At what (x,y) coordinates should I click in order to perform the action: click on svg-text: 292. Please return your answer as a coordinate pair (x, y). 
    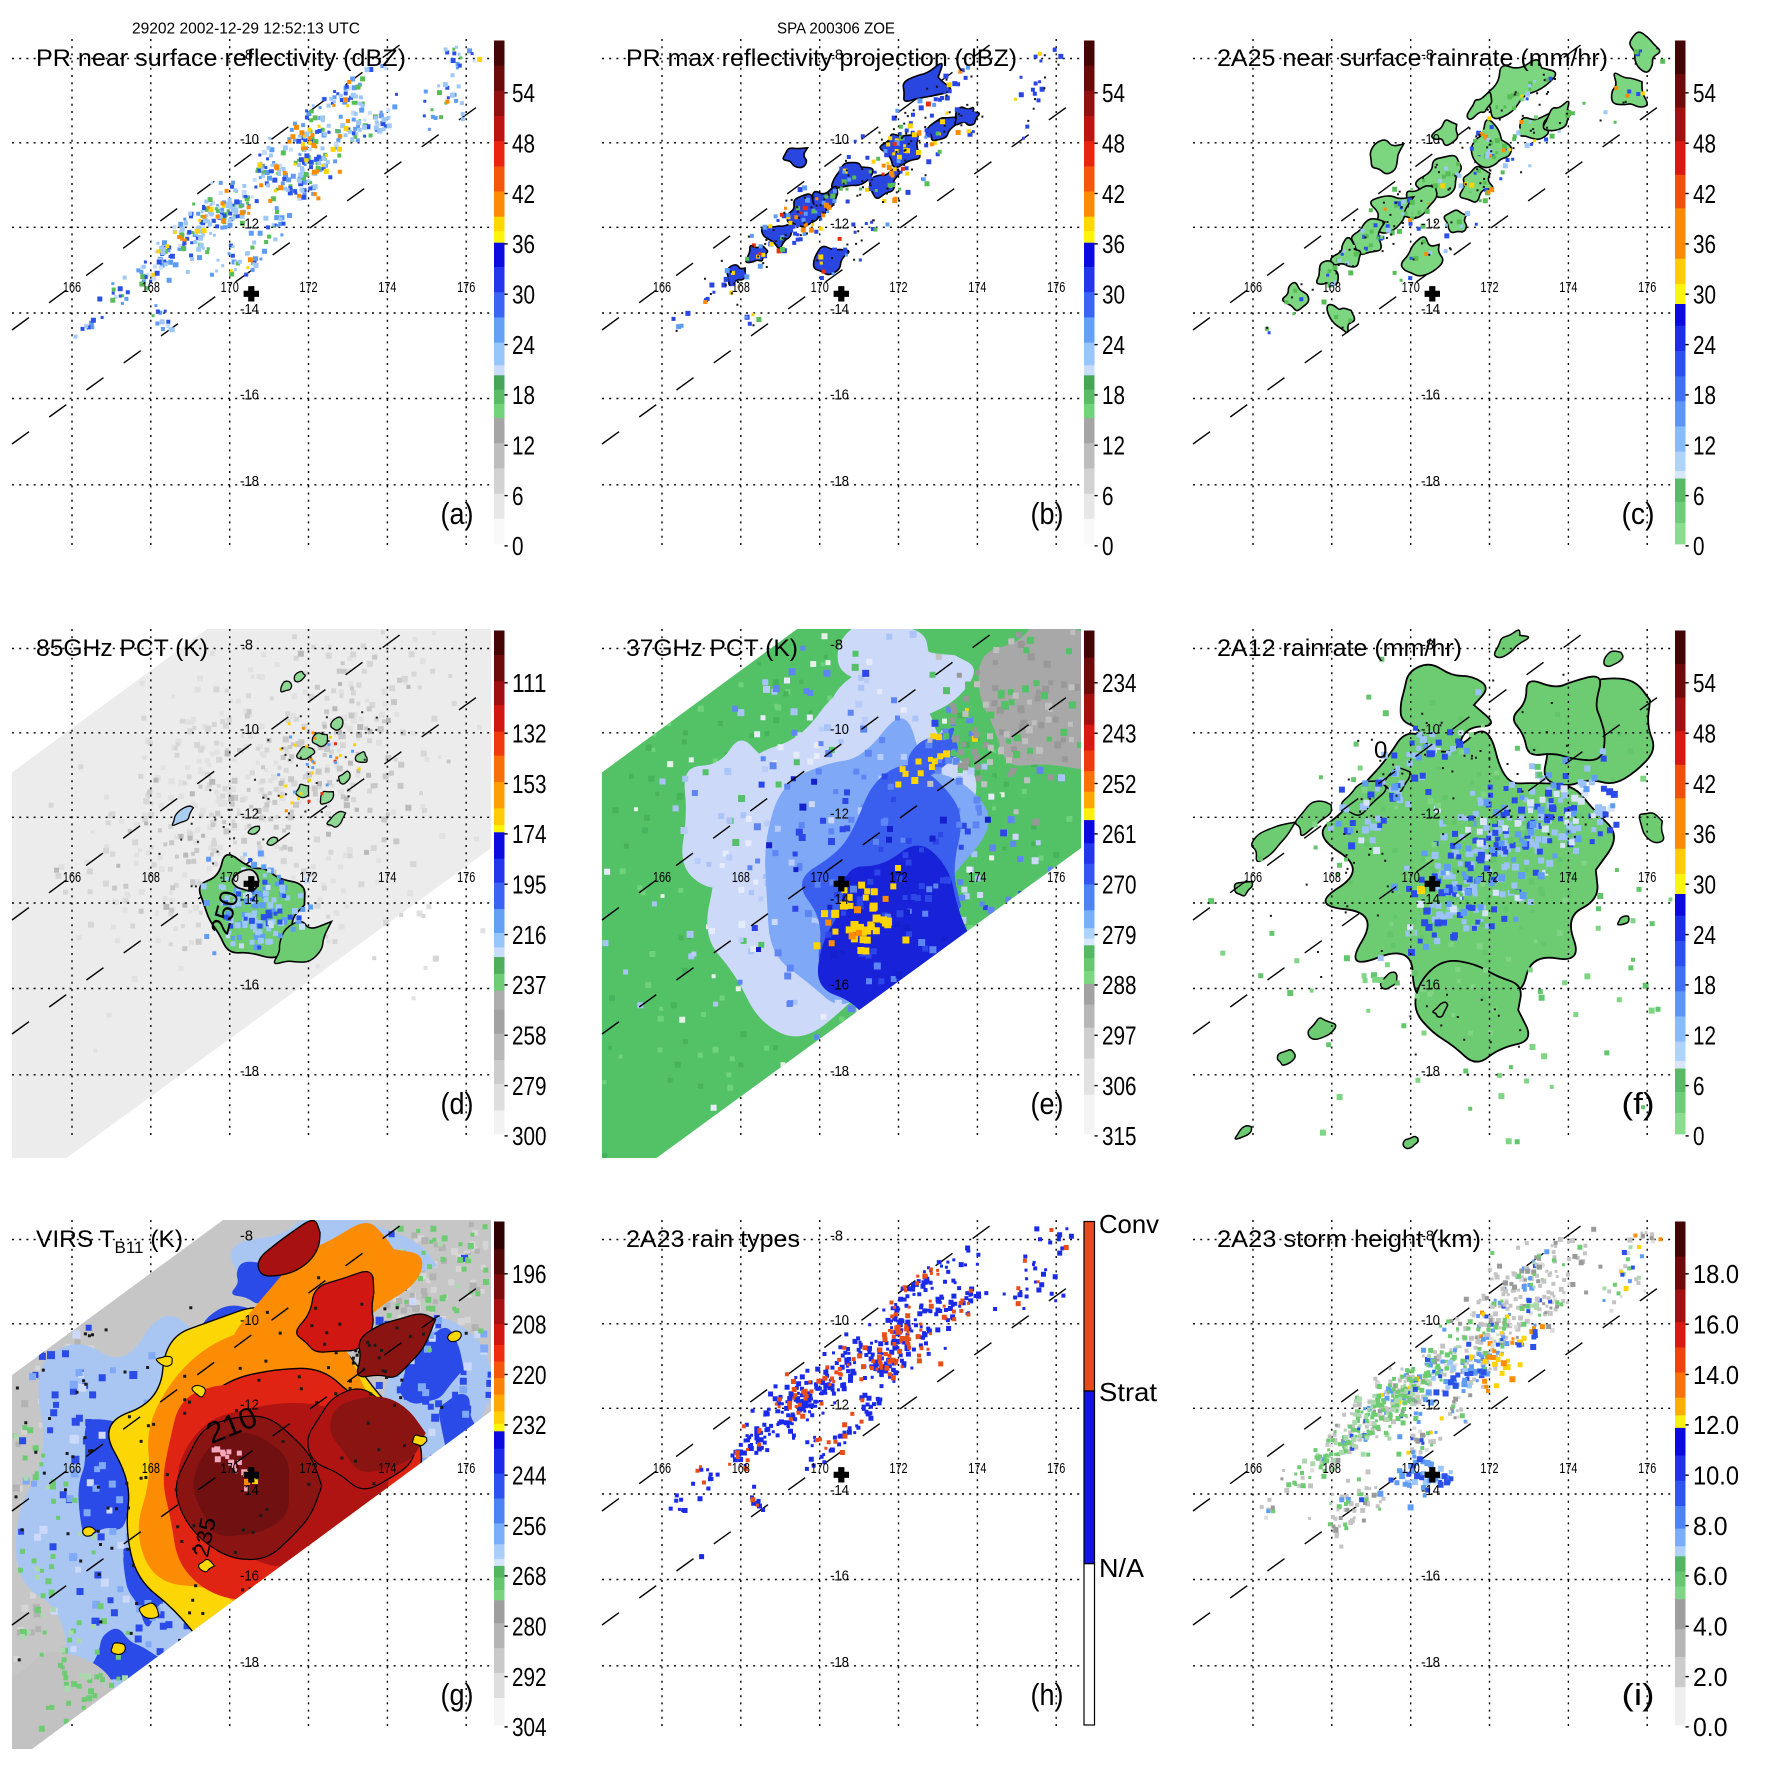
    Looking at the image, I should click on (529, 1677).